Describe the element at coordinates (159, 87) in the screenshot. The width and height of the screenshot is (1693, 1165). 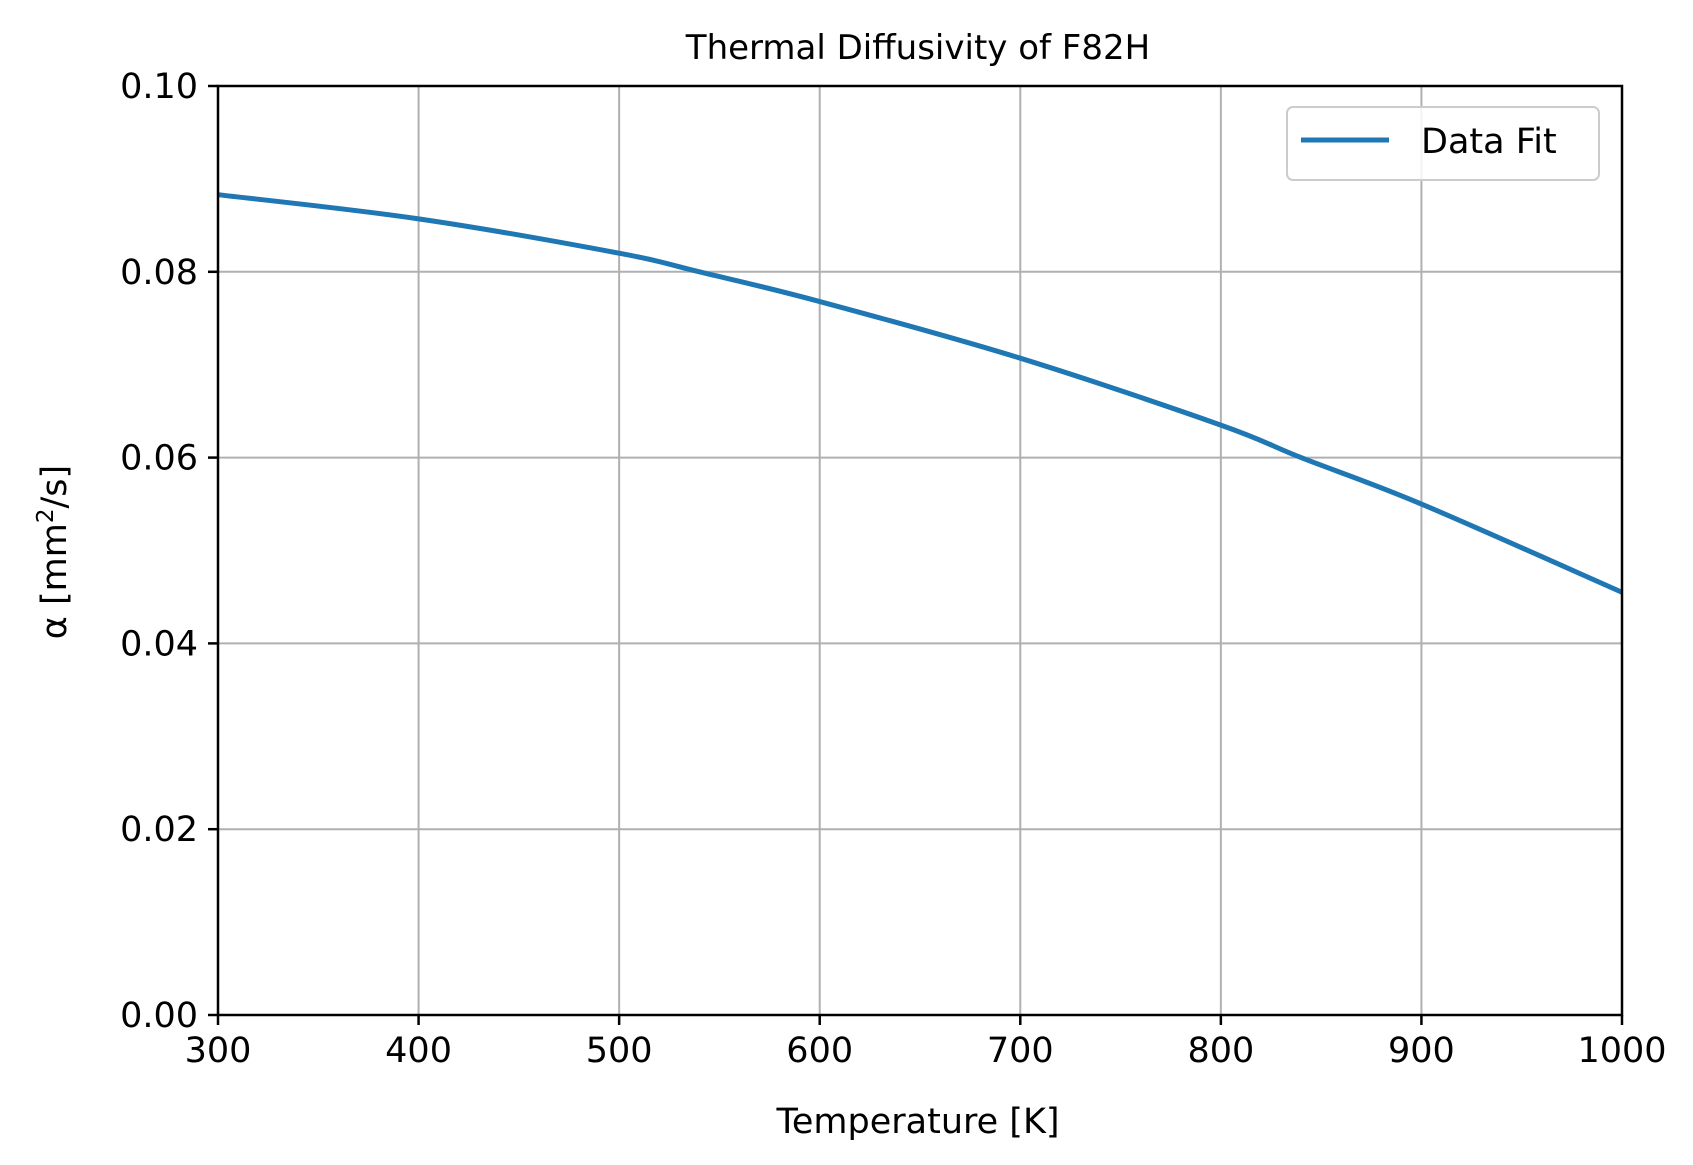
I see `y-tick-label: 0.10` at that location.